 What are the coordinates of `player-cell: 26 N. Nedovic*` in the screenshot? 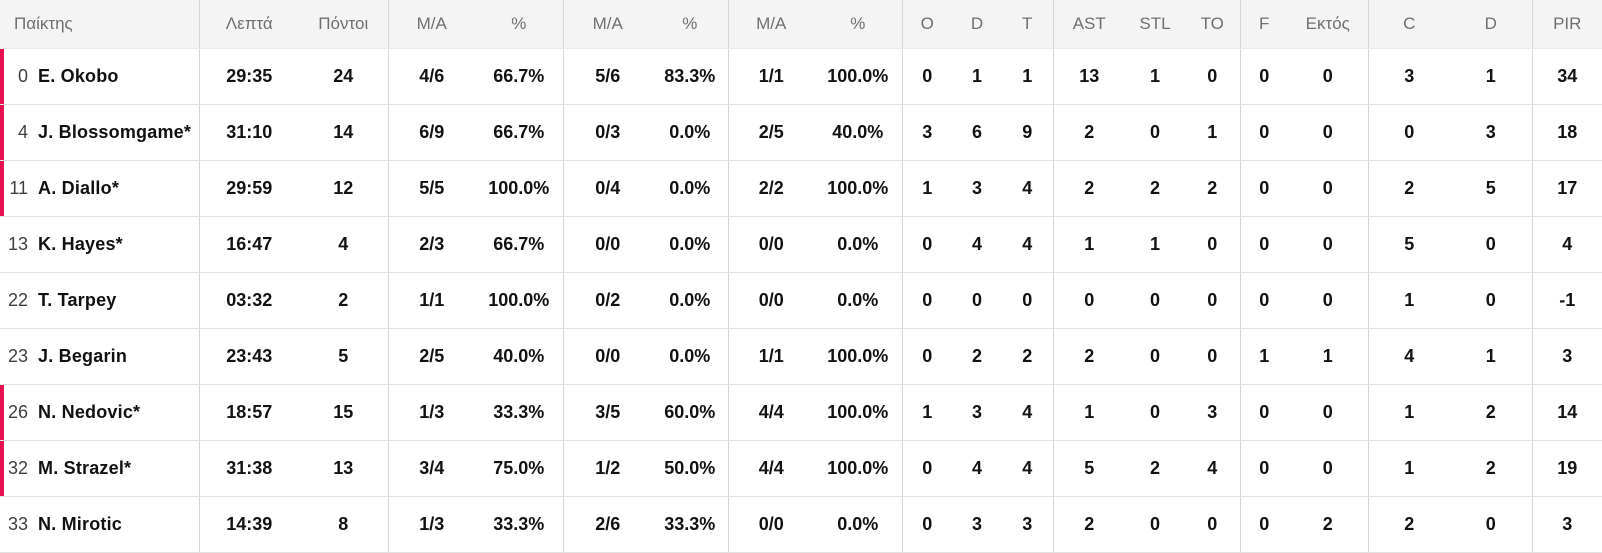 It's located at (99, 412).